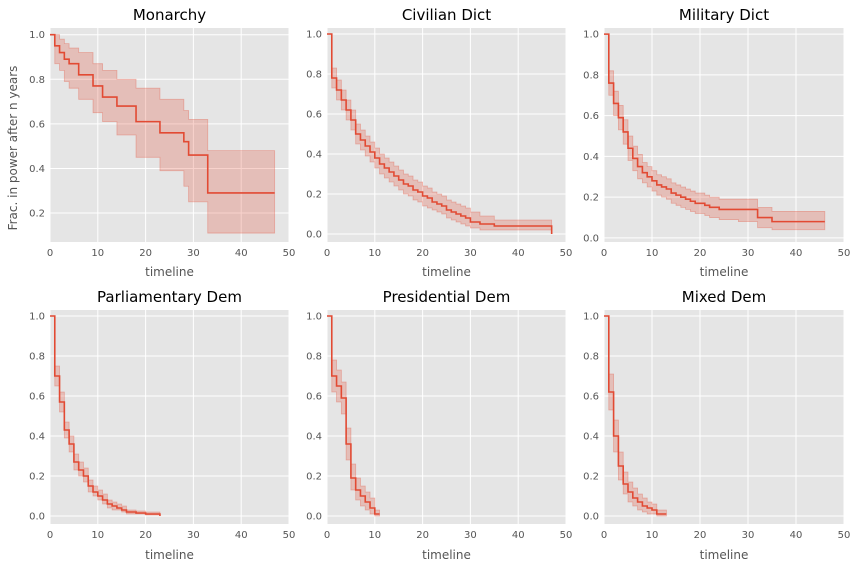  I want to click on chart-plot-4: 0 10 20 30 40 50 0.0 0.2 0.4 0.6 0.8 1.0, so click(439, 425).